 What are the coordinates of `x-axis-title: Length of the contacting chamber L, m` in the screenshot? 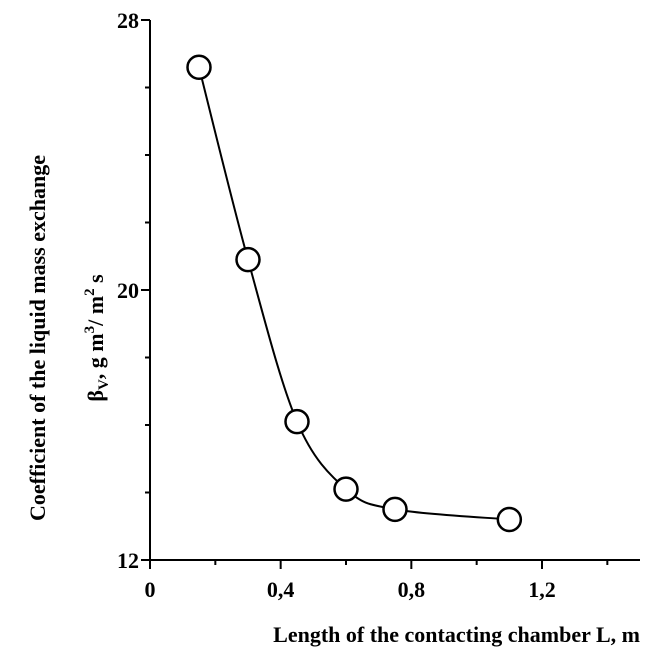 It's located at (456, 634).